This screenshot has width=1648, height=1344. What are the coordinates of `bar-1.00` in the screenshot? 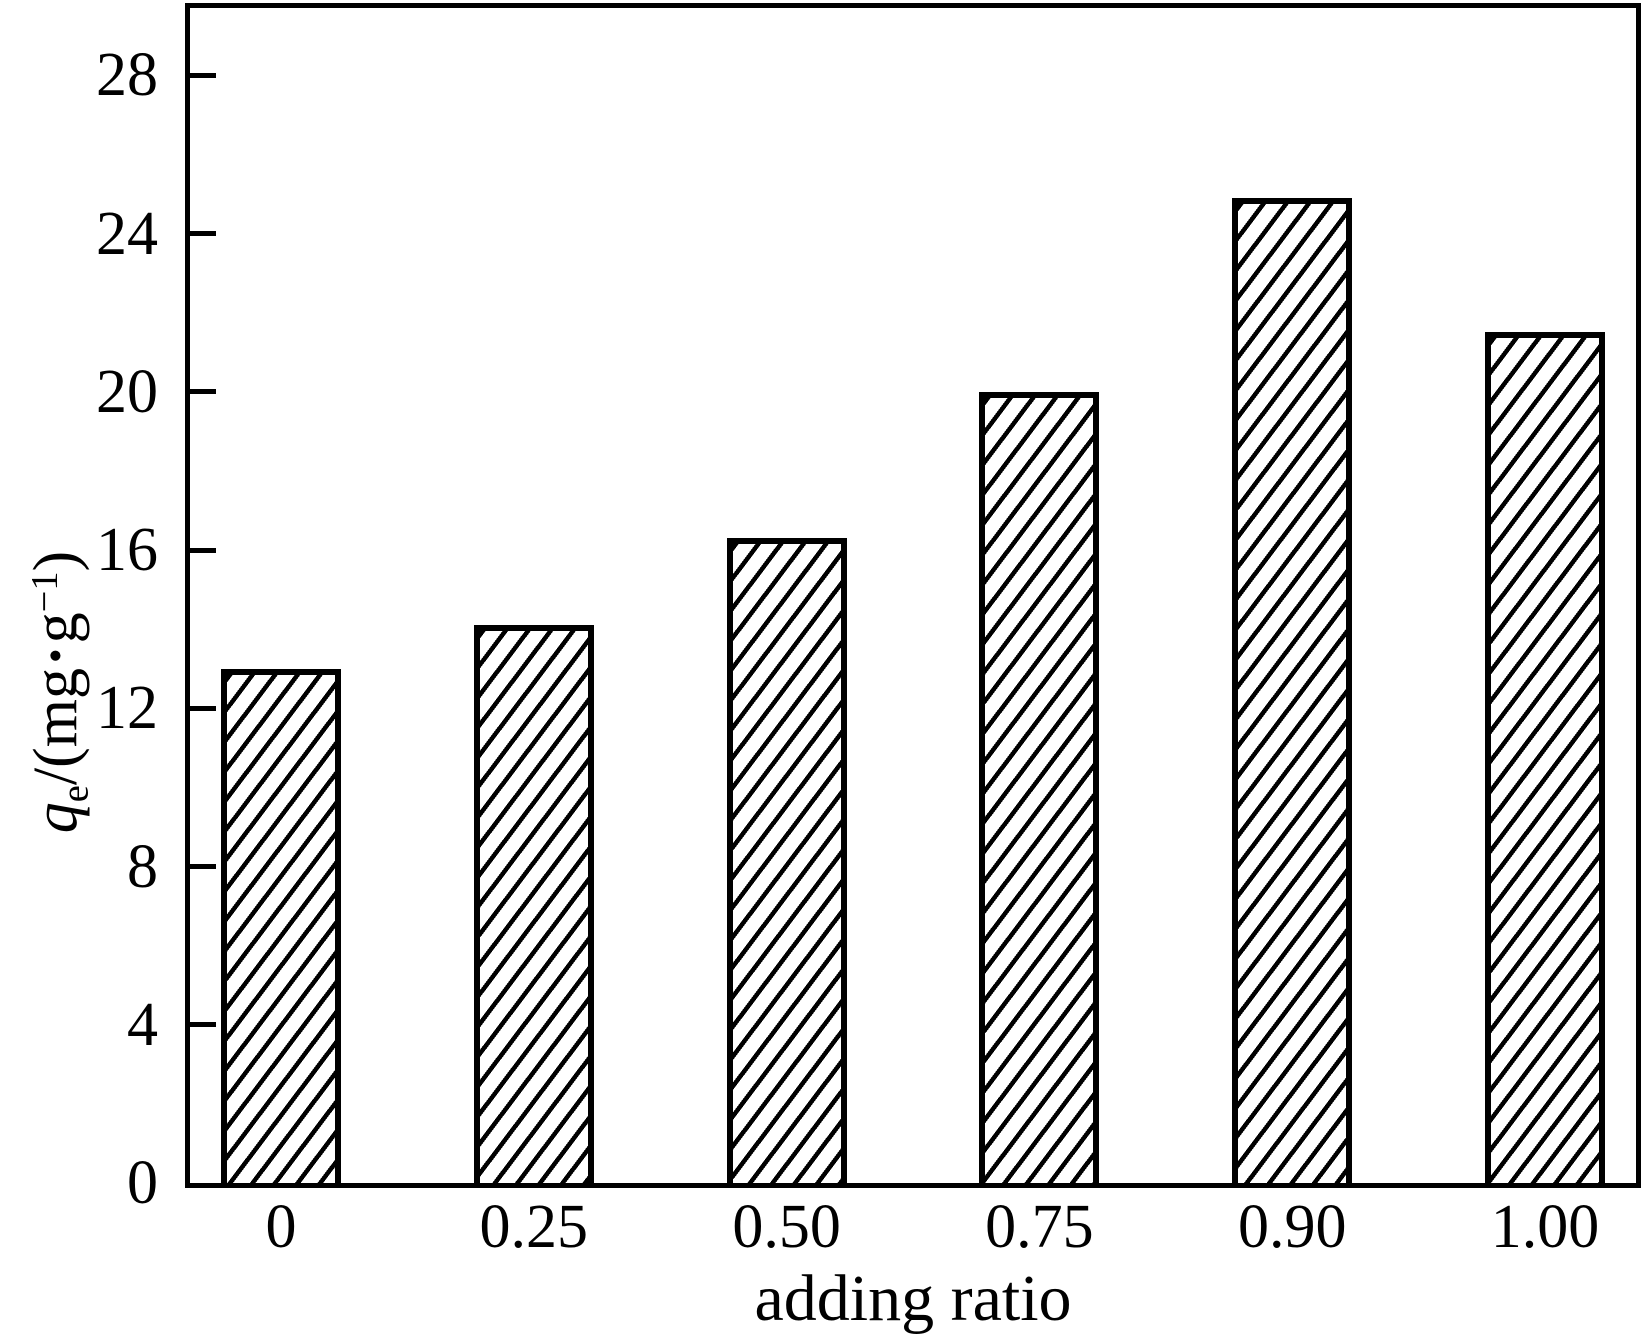 It's located at (1544, 757).